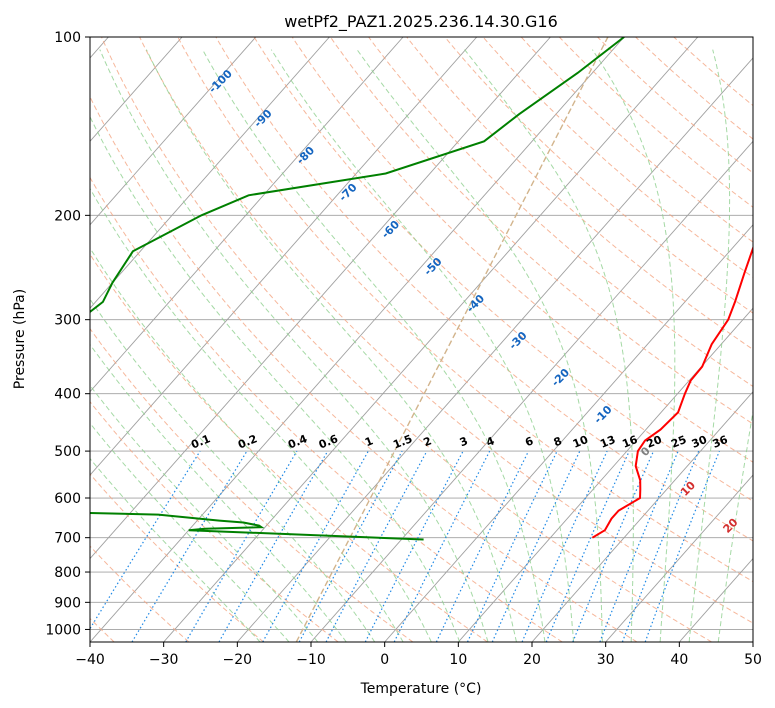 This screenshot has height=708, width=775. I want to click on dry-adiabat-label: -70, so click(347, 192).